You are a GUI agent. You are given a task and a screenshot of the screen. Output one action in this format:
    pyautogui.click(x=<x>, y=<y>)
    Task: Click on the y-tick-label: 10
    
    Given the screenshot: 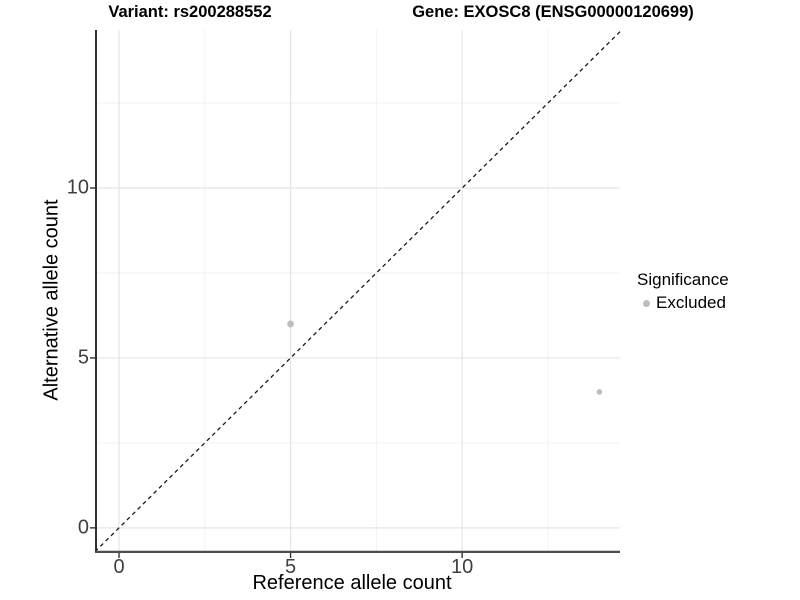 What is the action you would take?
    pyautogui.click(x=77, y=187)
    